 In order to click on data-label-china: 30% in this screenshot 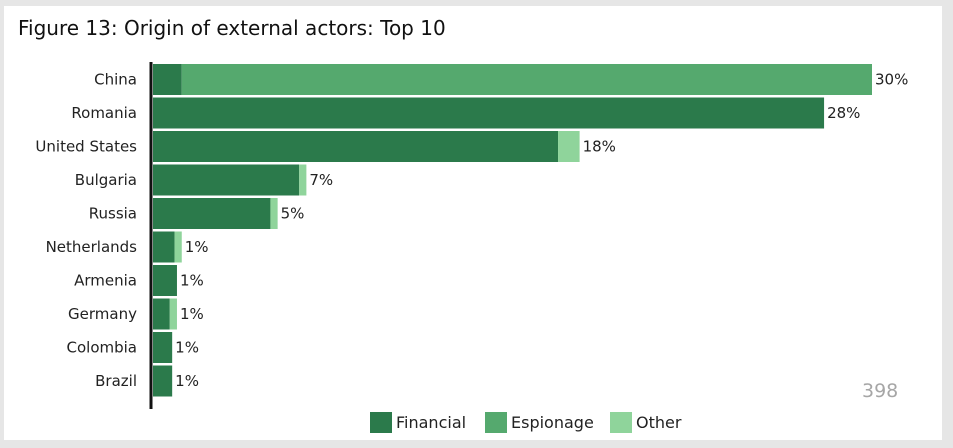, I will do `click(891, 80)`.